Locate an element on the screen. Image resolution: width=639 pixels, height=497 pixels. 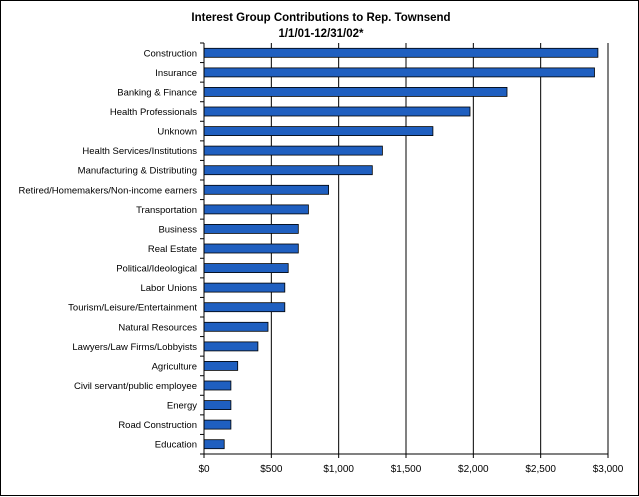
category-label: Manufacturing & Distributing is located at coordinates (137, 171).